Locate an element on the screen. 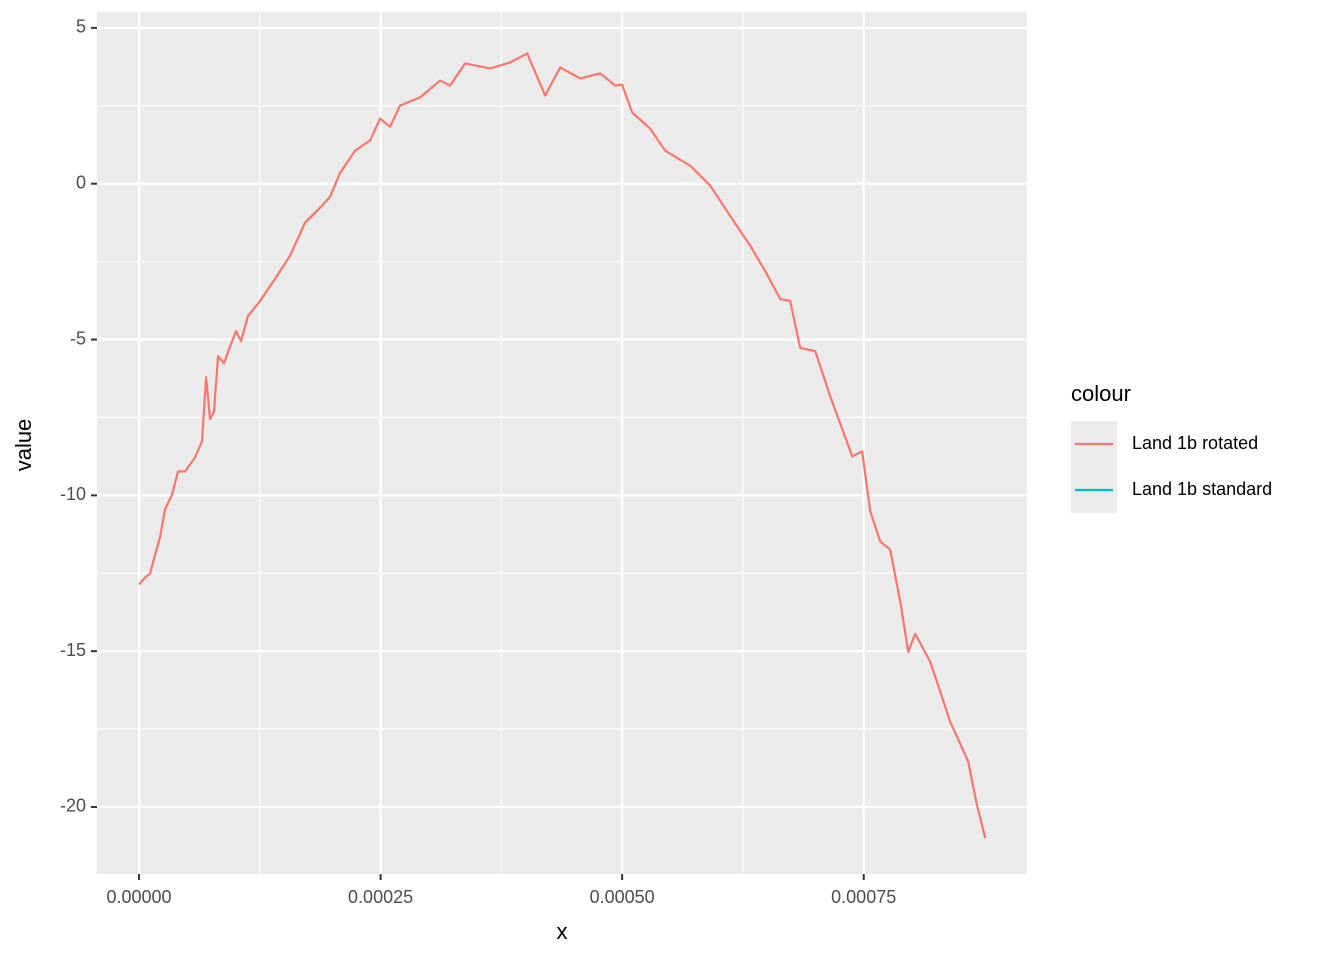 The image size is (1344, 960). legend-title: colour is located at coordinates (1101, 393).